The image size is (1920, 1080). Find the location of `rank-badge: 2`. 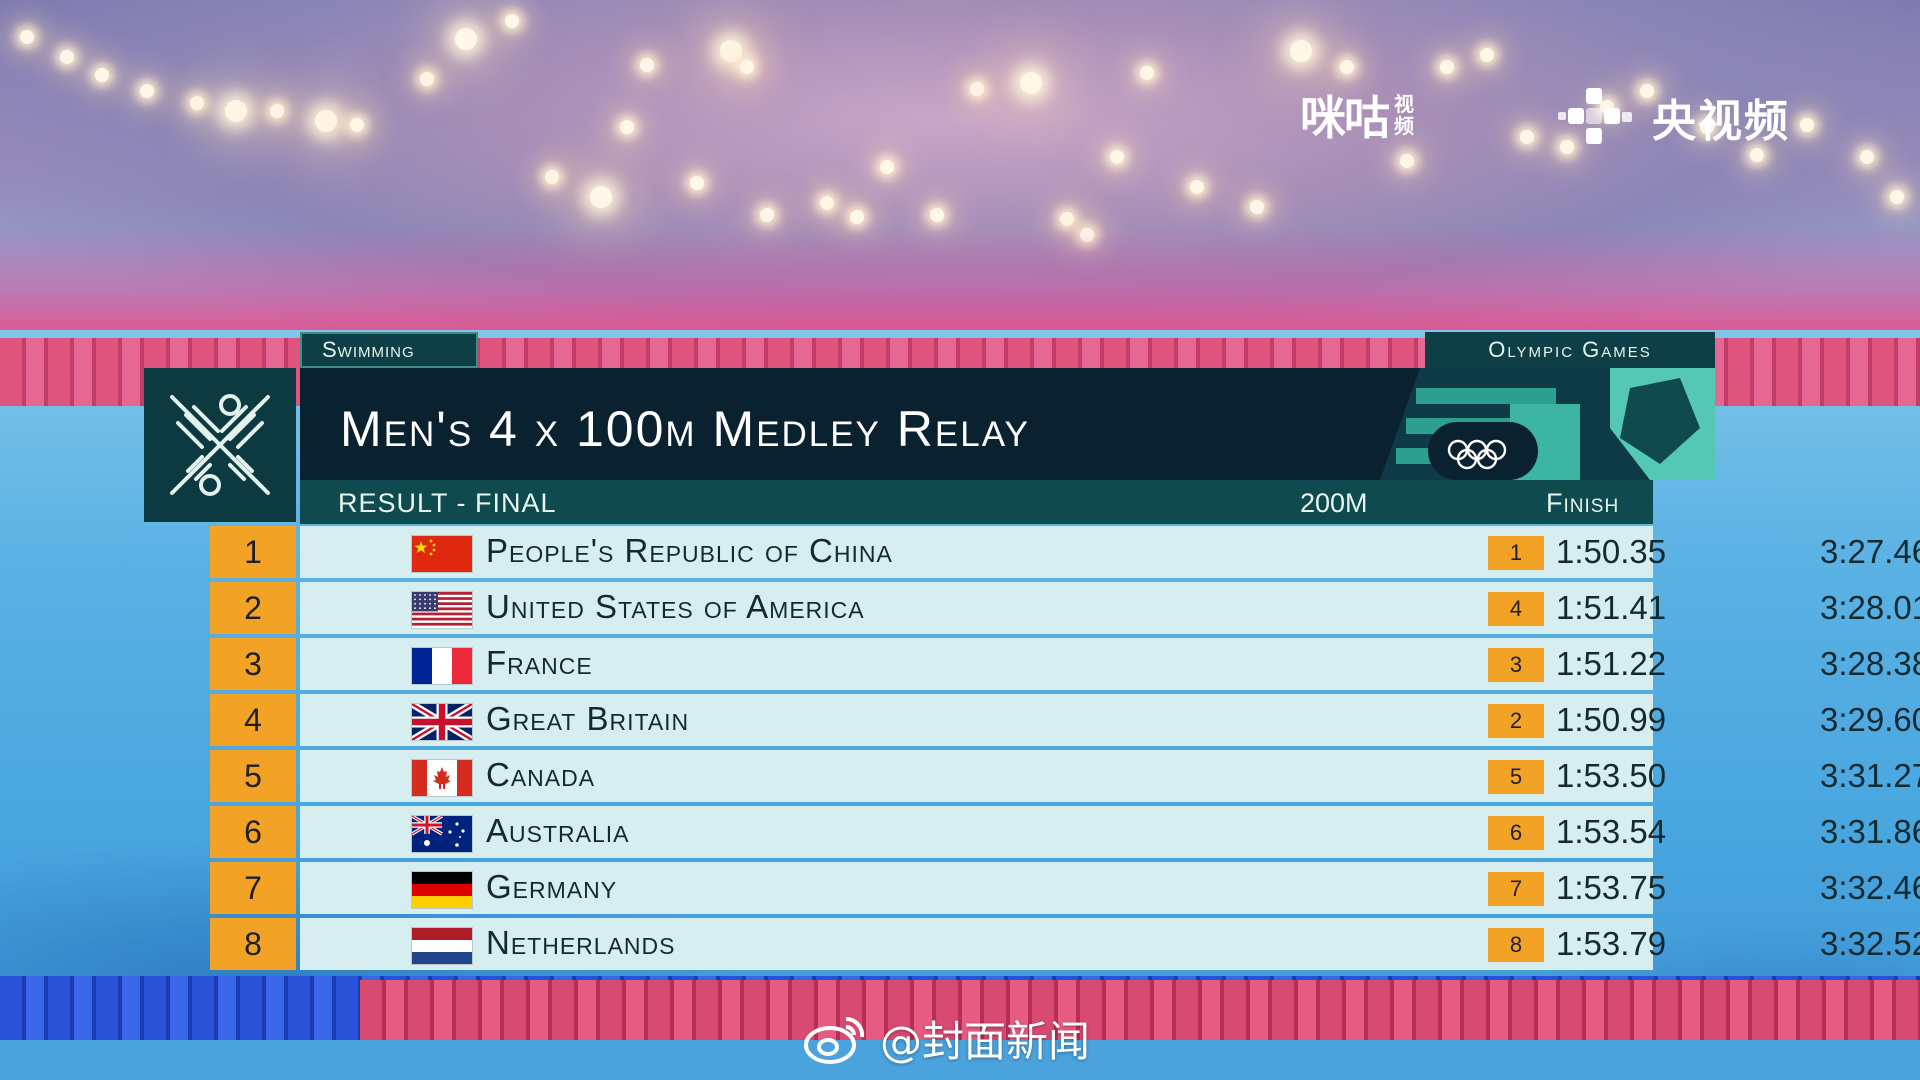

rank-badge: 2 is located at coordinates (253, 608).